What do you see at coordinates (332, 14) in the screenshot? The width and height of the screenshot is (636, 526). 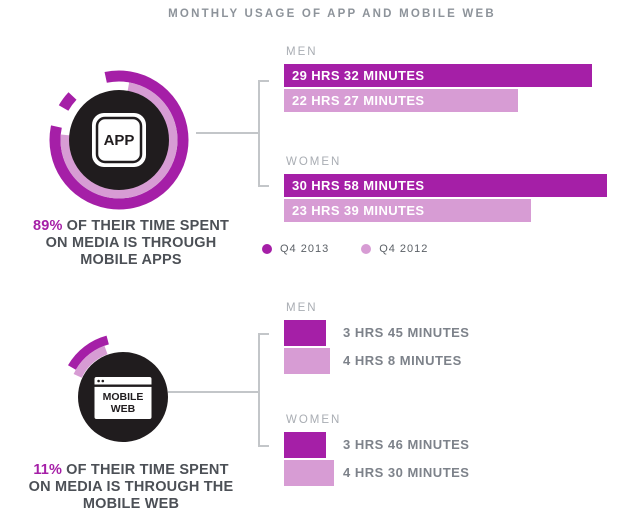 I see `page-title: MONTHLY USAGE OF APP AND MOBILE WEB` at bounding box center [332, 14].